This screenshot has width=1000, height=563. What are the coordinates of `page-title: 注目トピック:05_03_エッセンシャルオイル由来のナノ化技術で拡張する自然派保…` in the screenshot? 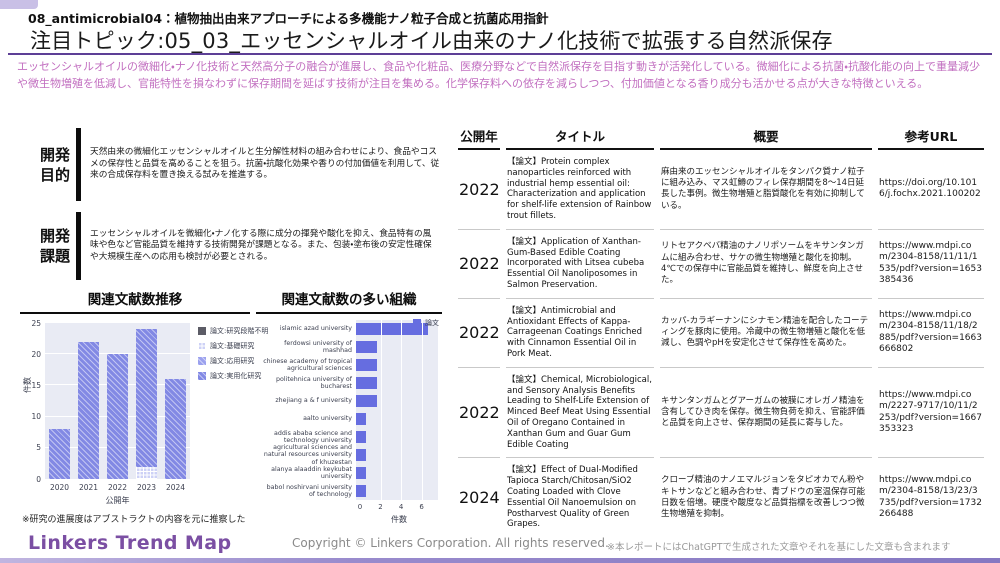 It's located at (431, 41).